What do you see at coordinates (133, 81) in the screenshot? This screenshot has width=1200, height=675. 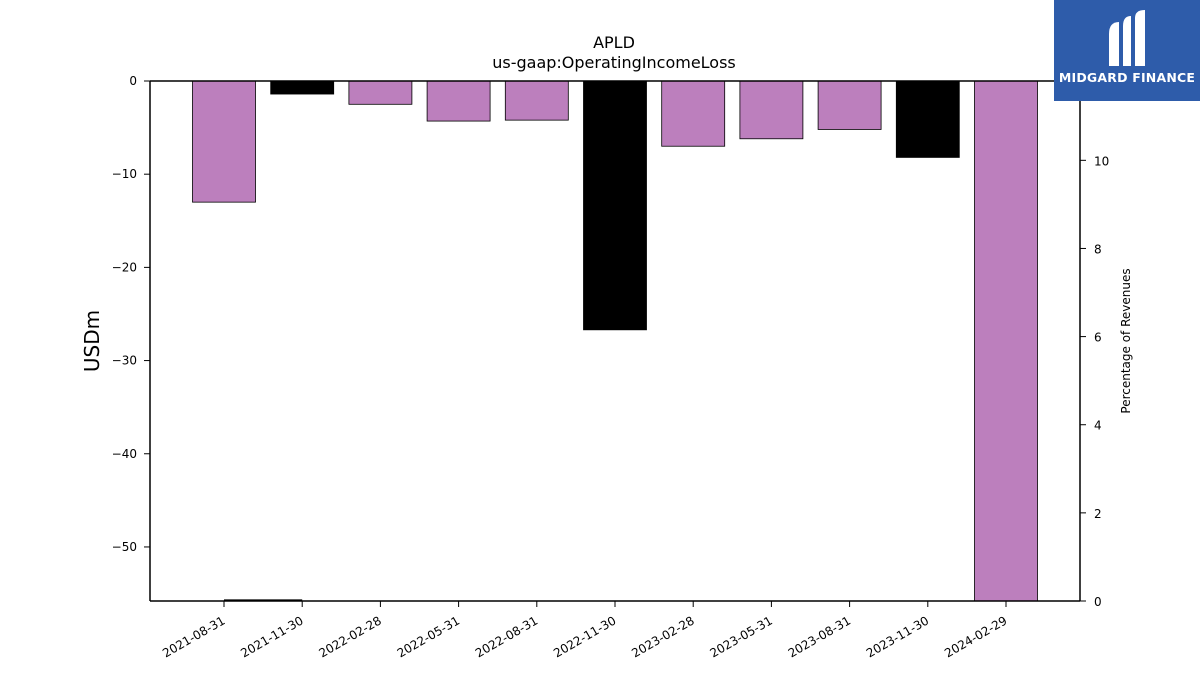 I see `y-tick-label: 0` at bounding box center [133, 81].